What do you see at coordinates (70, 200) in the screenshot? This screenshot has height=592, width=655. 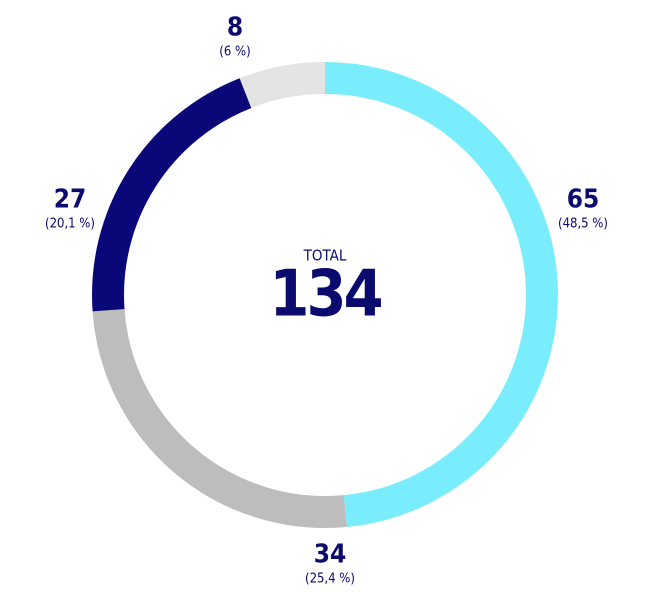 I see `value-label: 27` at bounding box center [70, 200].